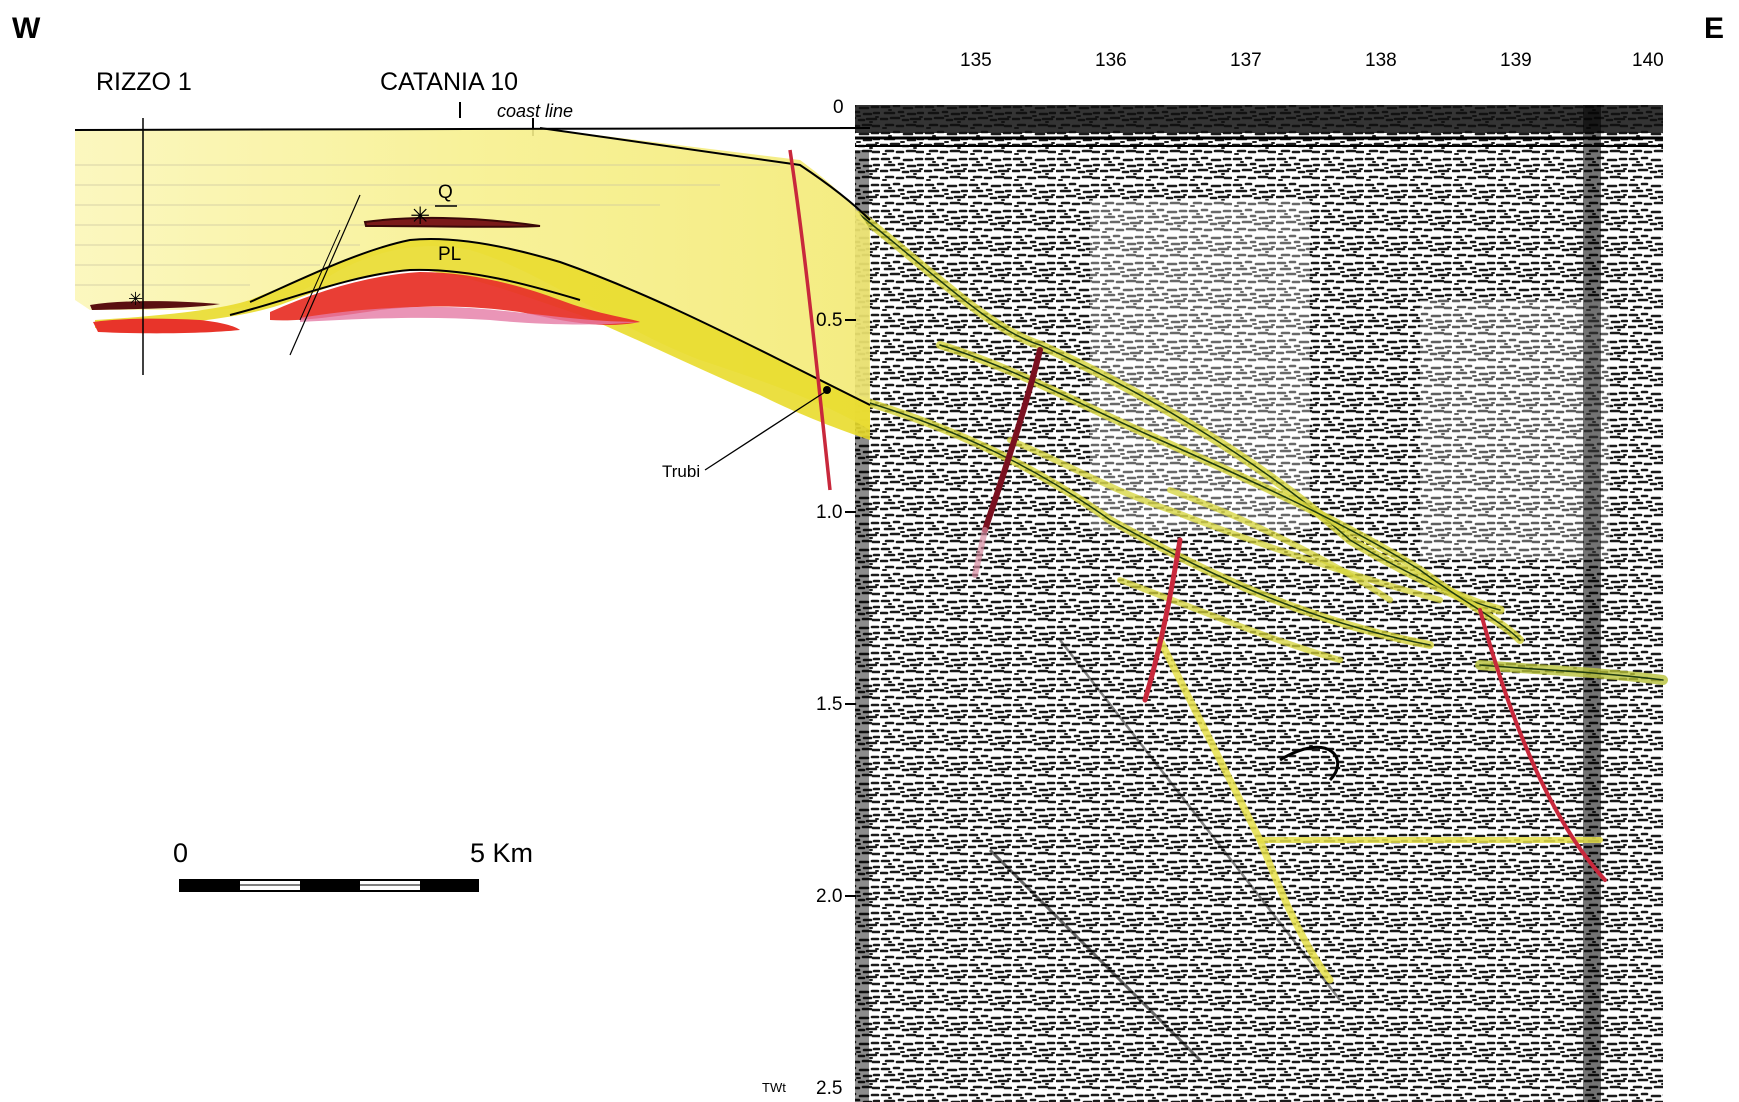  Describe the element at coordinates (829, 704) in the screenshot. I see `twt-tick-label: 1.5` at that location.